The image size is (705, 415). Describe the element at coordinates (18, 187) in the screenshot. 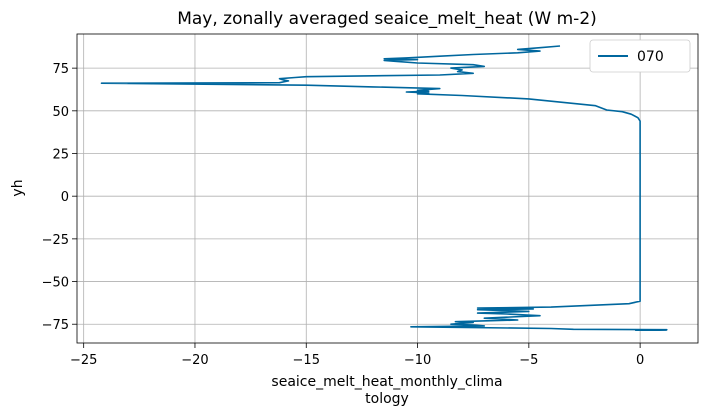

I see `y-axis-label: yh` at that location.